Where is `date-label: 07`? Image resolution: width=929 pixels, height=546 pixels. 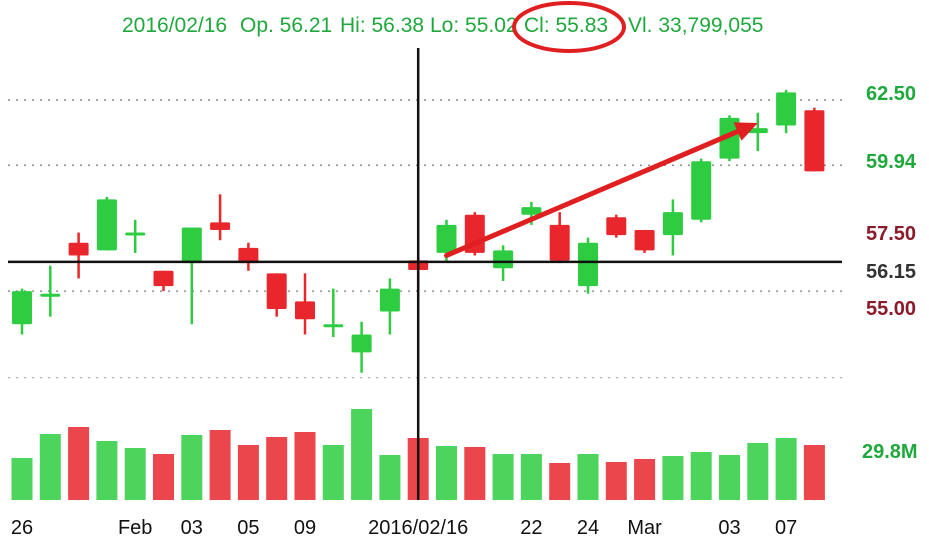 date-label: 07 is located at coordinates (786, 528).